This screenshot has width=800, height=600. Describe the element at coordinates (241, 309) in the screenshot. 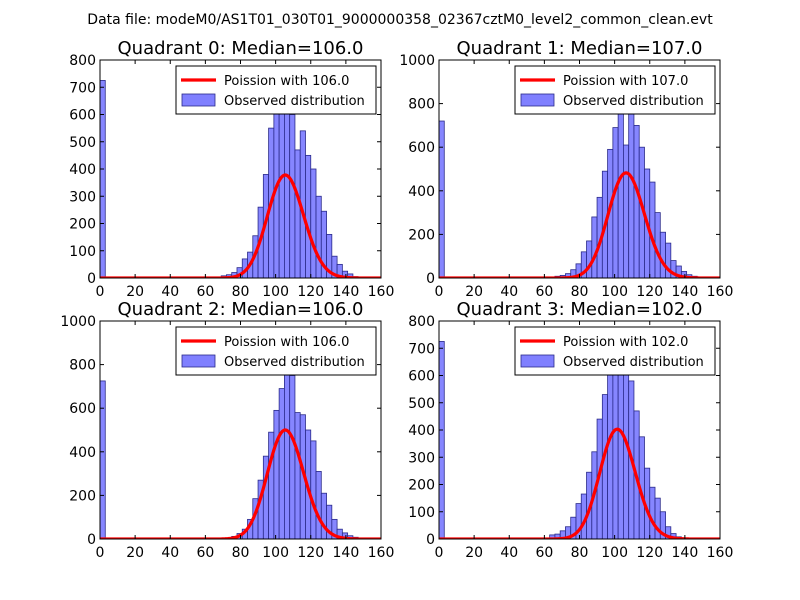

I see `quadrant-2-title: Quadrant 2: Median=106.0` at that location.